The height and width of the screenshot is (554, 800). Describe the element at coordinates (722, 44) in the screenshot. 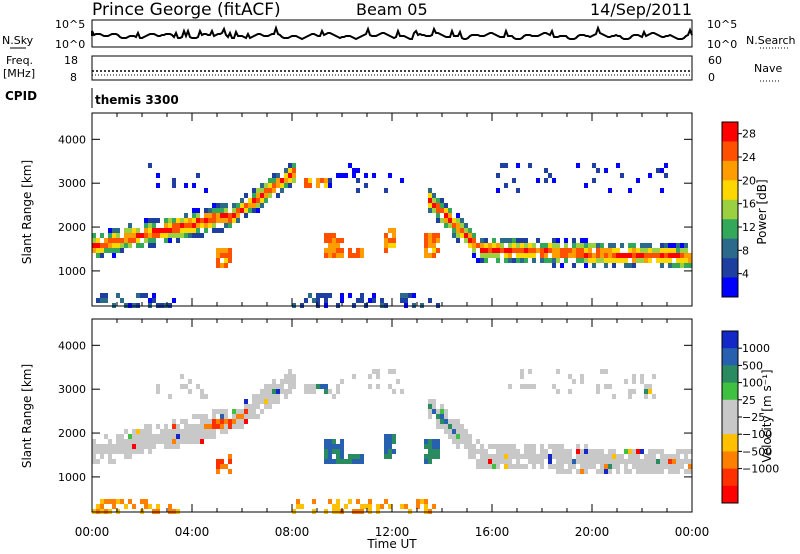

I see `noise-right-tick-bottom: 10^0` at that location.